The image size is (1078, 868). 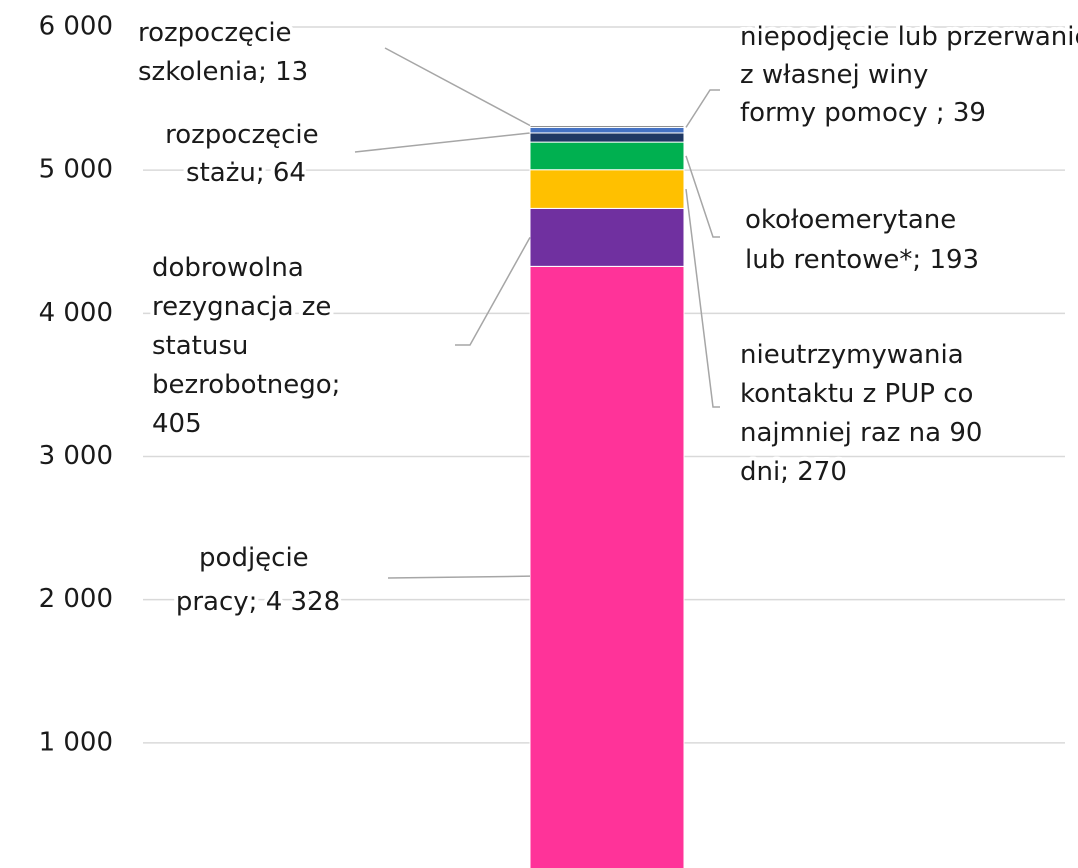 What do you see at coordinates (856, 355) in the screenshot?
I see `label-line: nieutrzymywania` at bounding box center [856, 355].